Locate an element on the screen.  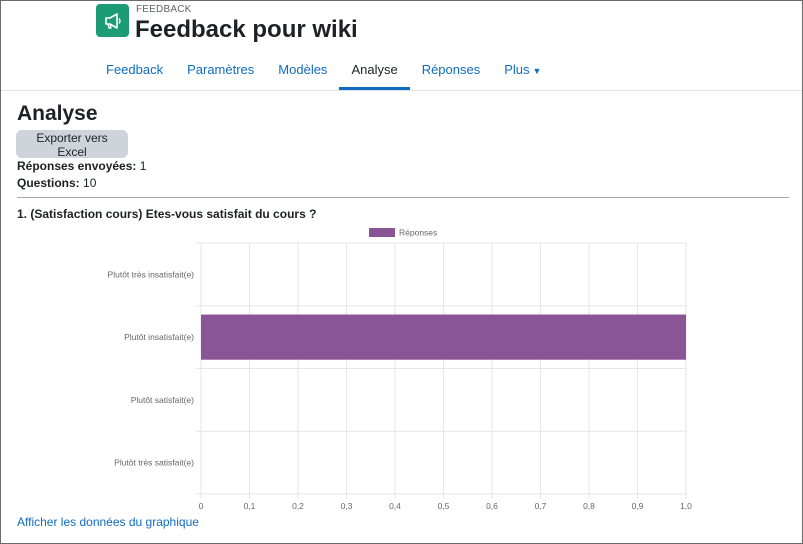
x-tick-label: 0,3 is located at coordinates (347, 506).